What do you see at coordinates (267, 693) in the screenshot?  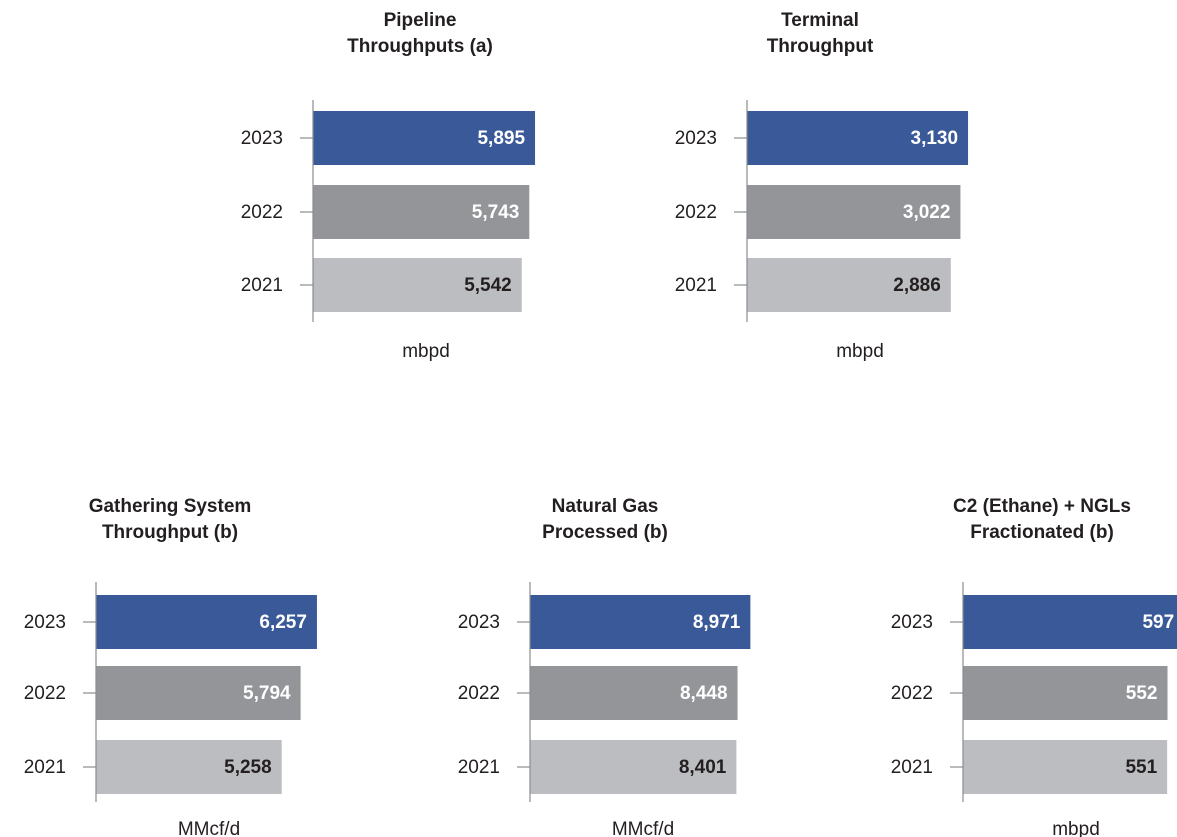 I see `value-label: 5,794` at bounding box center [267, 693].